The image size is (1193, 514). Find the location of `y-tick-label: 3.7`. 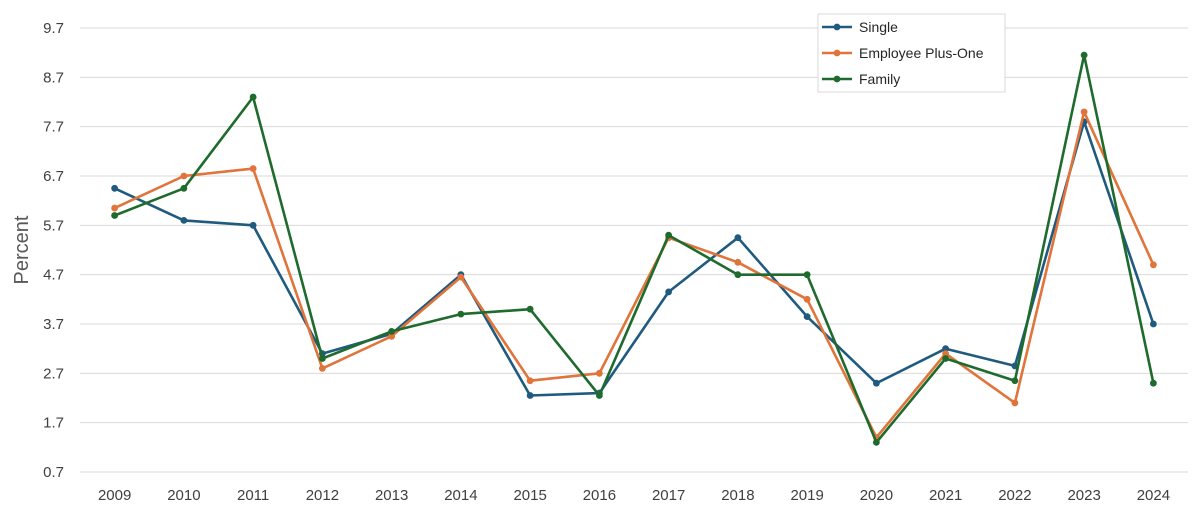

y-tick-label: 3.7 is located at coordinates (53, 324).